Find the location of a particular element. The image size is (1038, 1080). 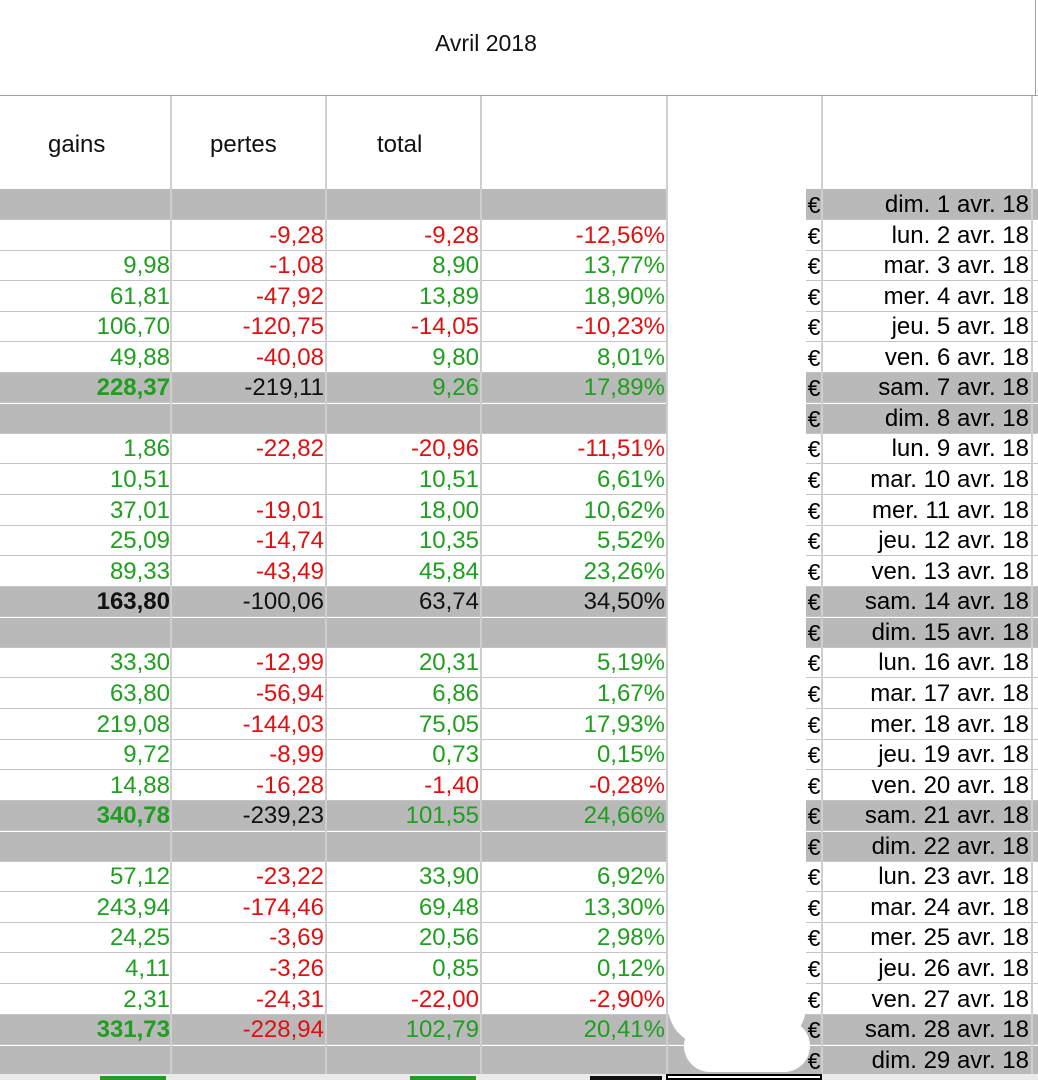

cell-date: mar. 3 avr. 18 is located at coordinates (956, 266).